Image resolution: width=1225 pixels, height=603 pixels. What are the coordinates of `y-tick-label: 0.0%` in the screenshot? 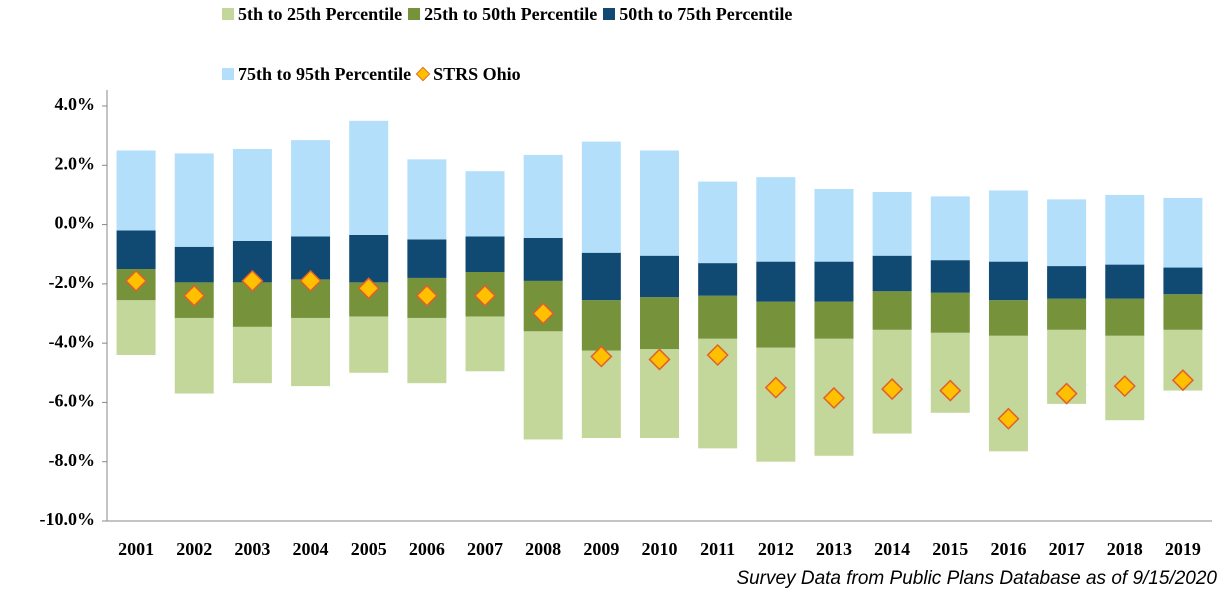 It's located at (75, 223).